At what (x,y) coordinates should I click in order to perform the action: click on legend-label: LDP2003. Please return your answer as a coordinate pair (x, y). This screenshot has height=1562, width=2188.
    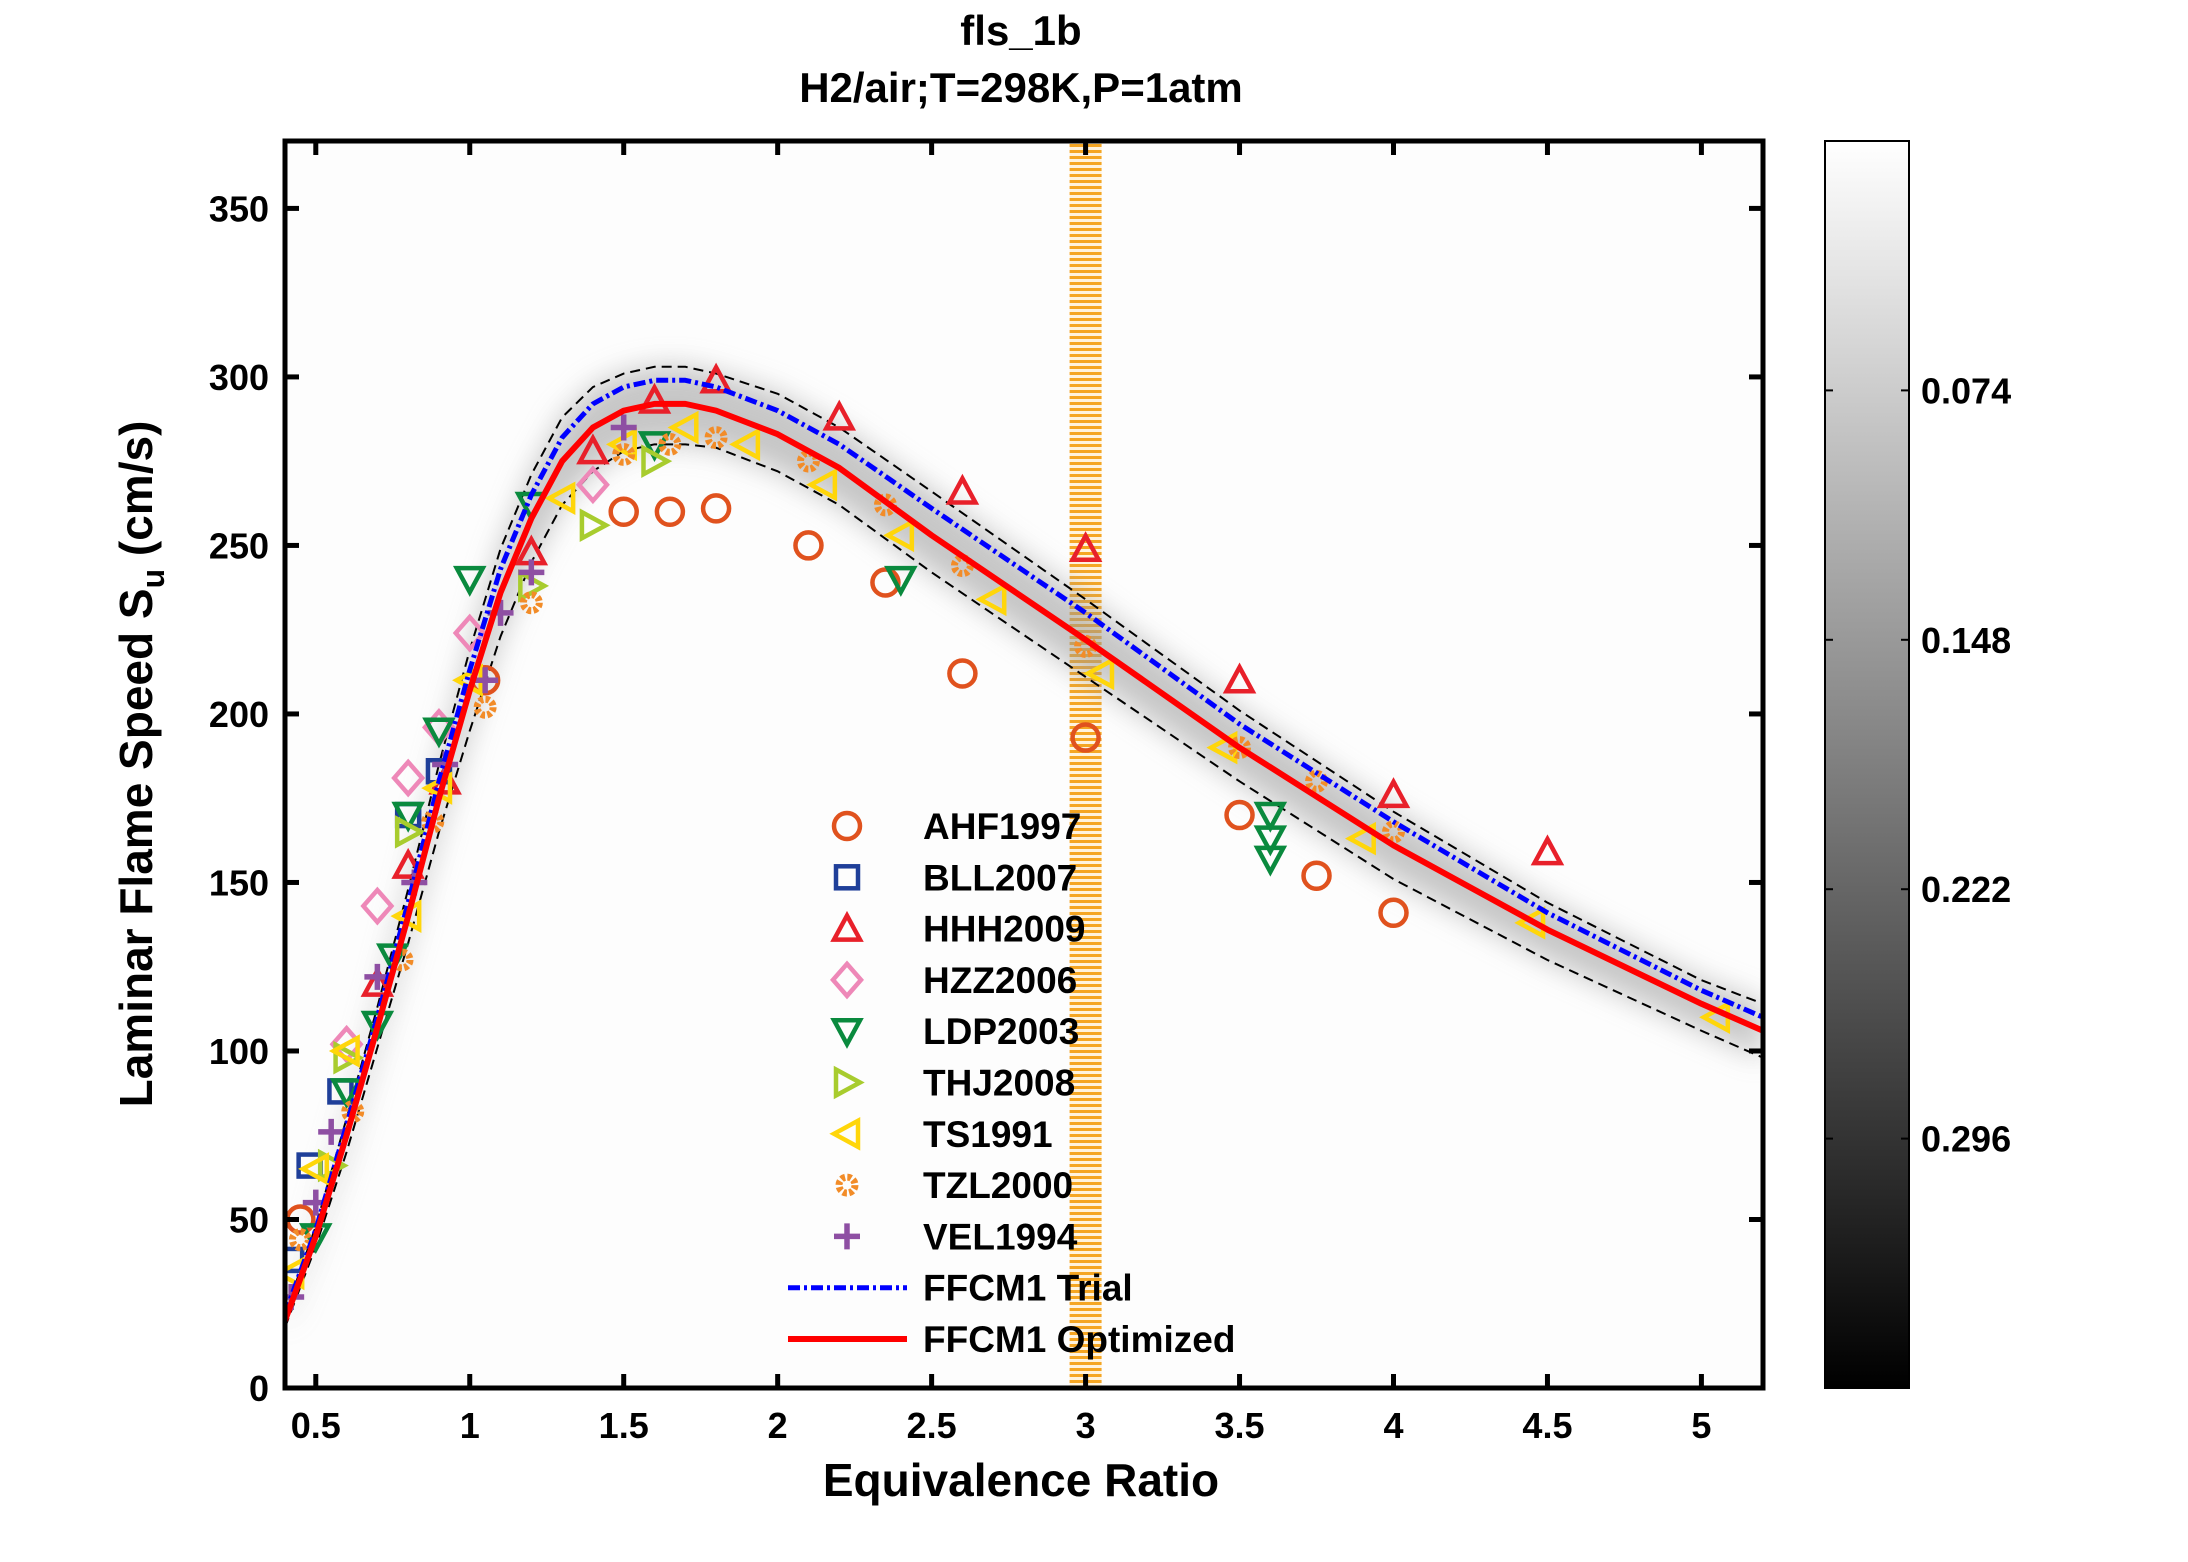
    Looking at the image, I should click on (1001, 1031).